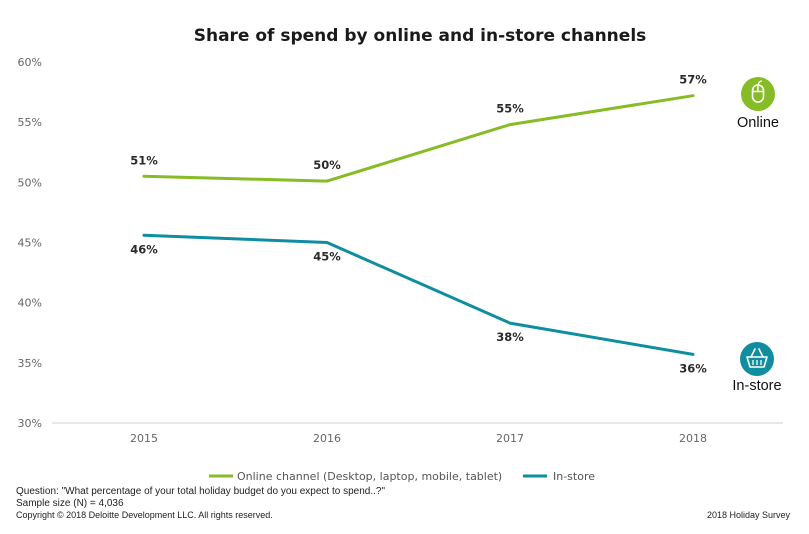  I want to click on y-tick-label: 45%, so click(30, 243).